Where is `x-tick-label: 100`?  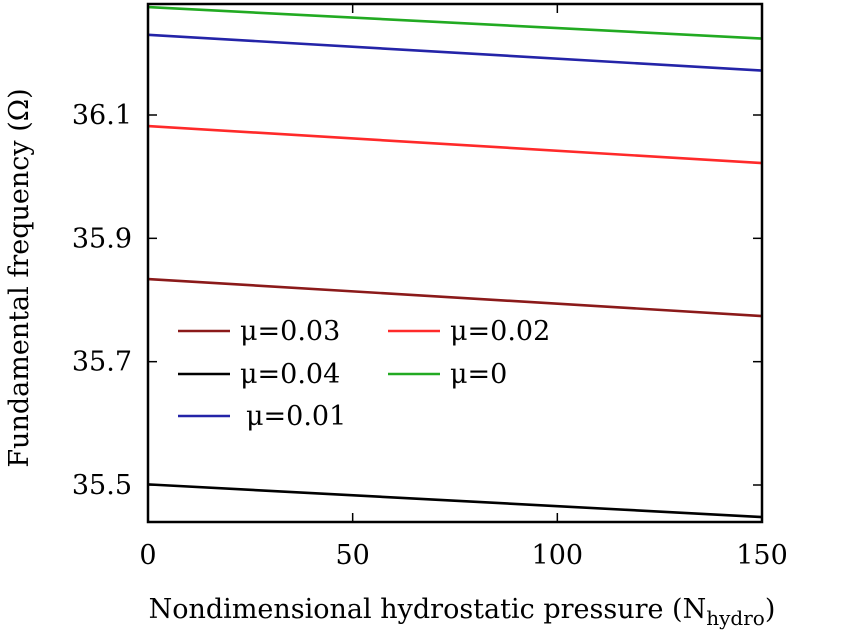
x-tick-label: 100 is located at coordinates (558, 555).